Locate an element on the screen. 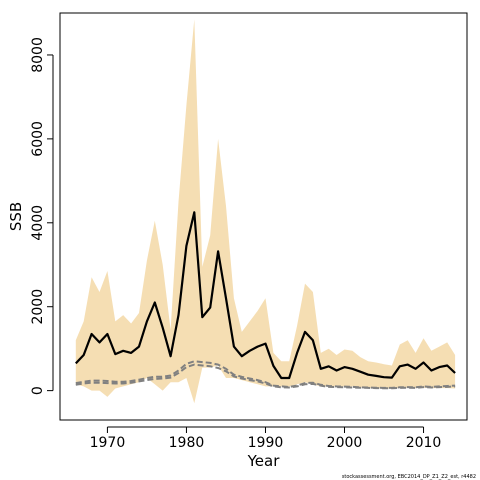 Image resolution: width=480 pixels, height=480 pixels. y-tick-label: 2000 is located at coordinates (38, 307).